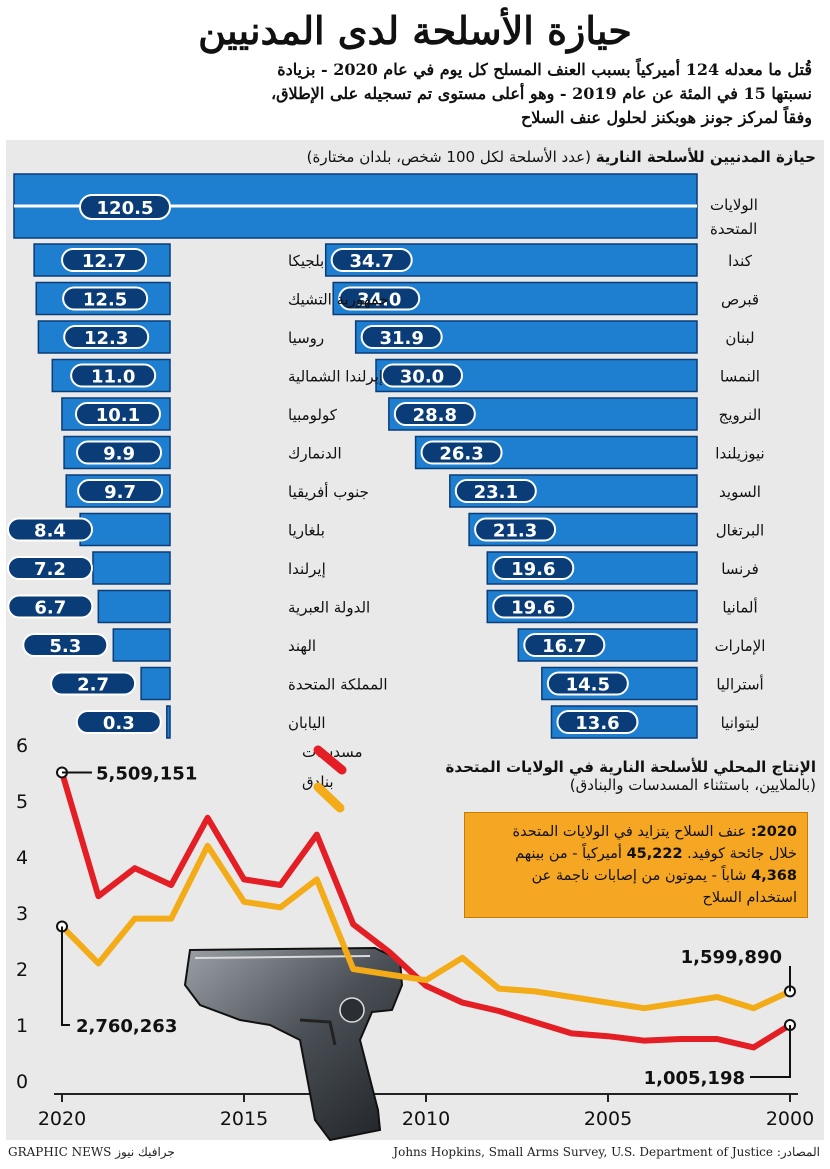  What do you see at coordinates (126, 1026) in the screenshot?
I see `annotation-label: 2,760,263` at bounding box center [126, 1026].